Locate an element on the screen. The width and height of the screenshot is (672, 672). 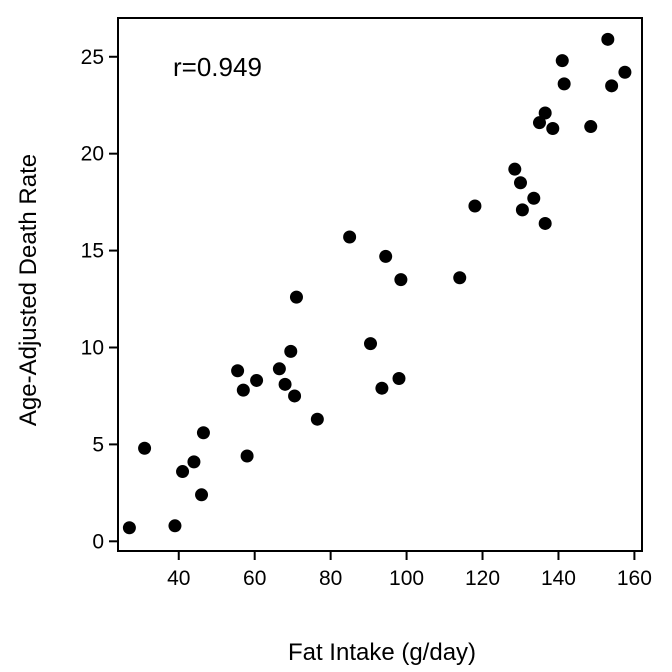
x-tick-label: 160 is located at coordinates (634, 578).